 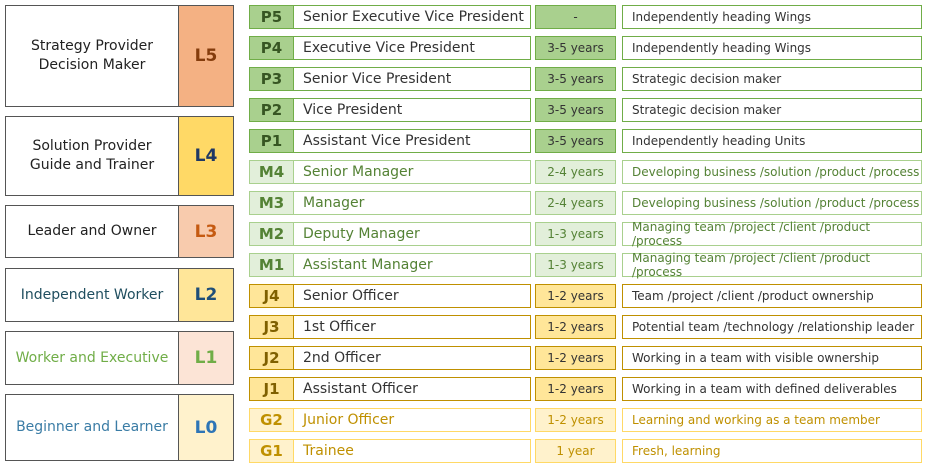 I want to click on level-label-line: Beginner and Learner, so click(x=92, y=427).